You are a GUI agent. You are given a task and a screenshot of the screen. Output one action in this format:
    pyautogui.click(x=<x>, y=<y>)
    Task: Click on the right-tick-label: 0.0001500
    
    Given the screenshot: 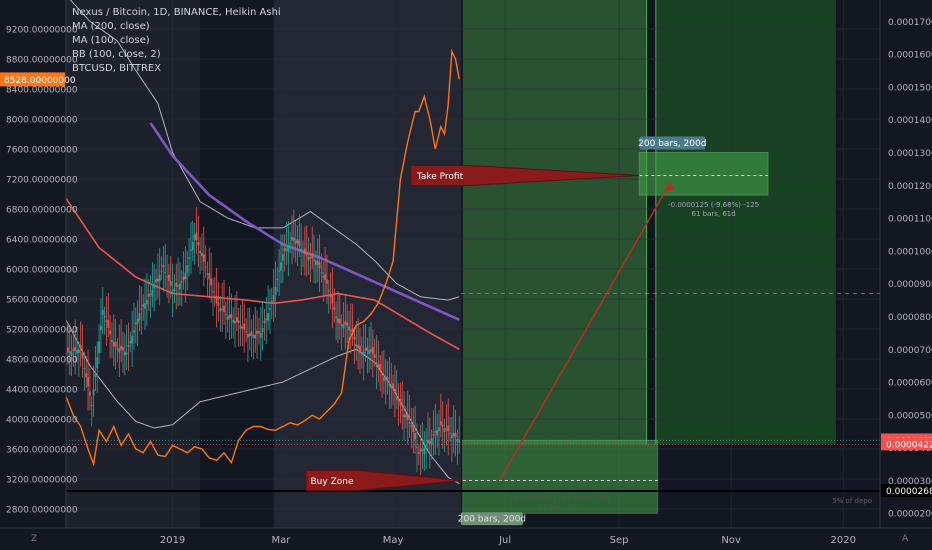 What is the action you would take?
    pyautogui.click(x=910, y=88)
    